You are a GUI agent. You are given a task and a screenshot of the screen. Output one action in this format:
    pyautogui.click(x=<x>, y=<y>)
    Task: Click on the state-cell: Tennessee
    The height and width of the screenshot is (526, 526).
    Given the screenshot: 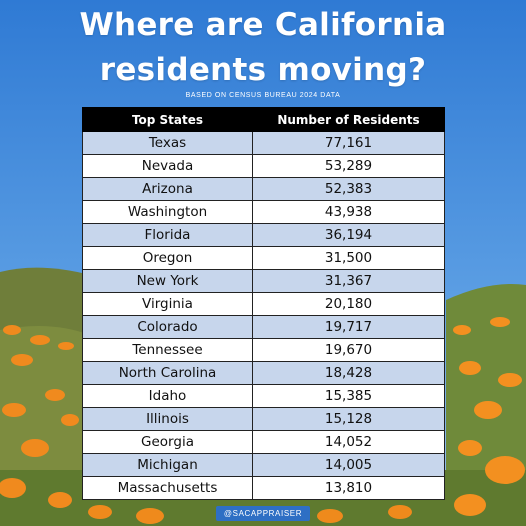 What is the action you would take?
    pyautogui.click(x=167, y=350)
    